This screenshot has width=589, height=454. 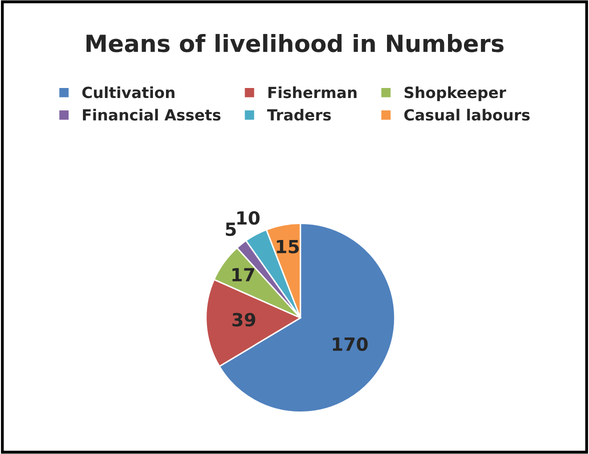 I want to click on legend-label: Shopkeeper, so click(x=455, y=94).